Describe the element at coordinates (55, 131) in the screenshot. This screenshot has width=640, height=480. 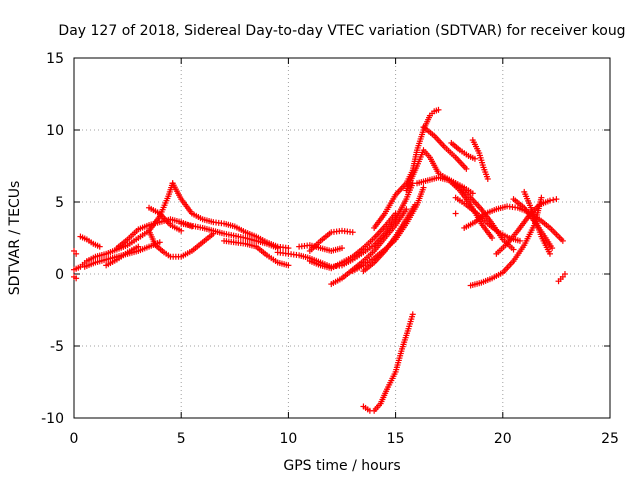
I see `y-tick-label: 10` at that location.